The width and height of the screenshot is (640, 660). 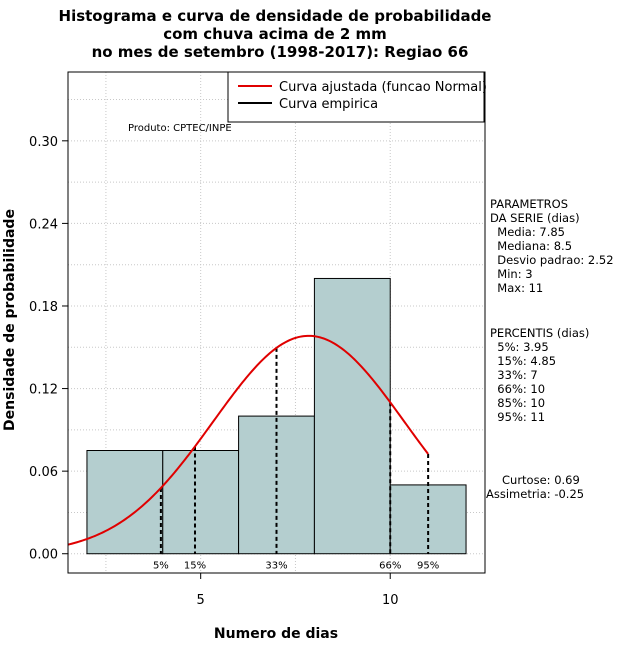 I want to click on x-tick-label: 10, so click(x=390, y=600).